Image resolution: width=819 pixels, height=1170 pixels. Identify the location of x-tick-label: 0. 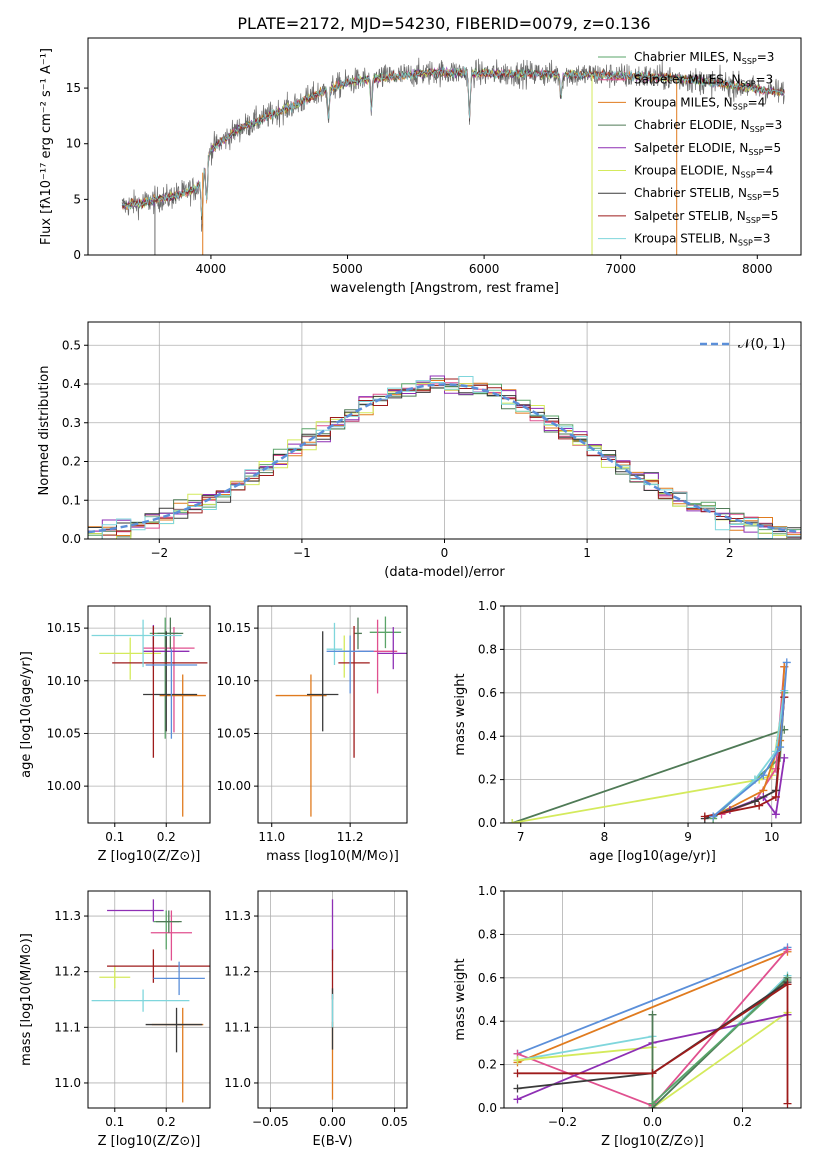
(445, 553).